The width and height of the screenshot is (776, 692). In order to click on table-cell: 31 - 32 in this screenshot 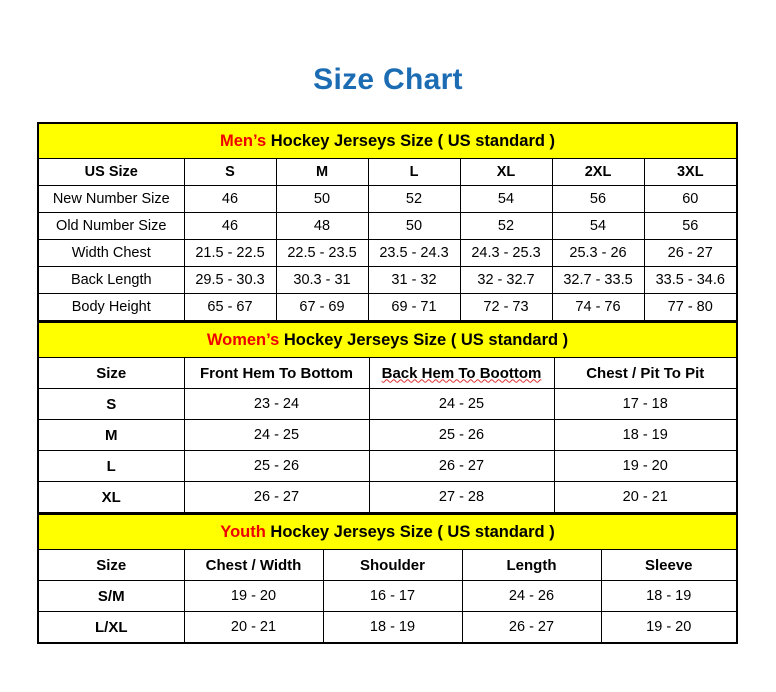, I will do `click(414, 280)`.